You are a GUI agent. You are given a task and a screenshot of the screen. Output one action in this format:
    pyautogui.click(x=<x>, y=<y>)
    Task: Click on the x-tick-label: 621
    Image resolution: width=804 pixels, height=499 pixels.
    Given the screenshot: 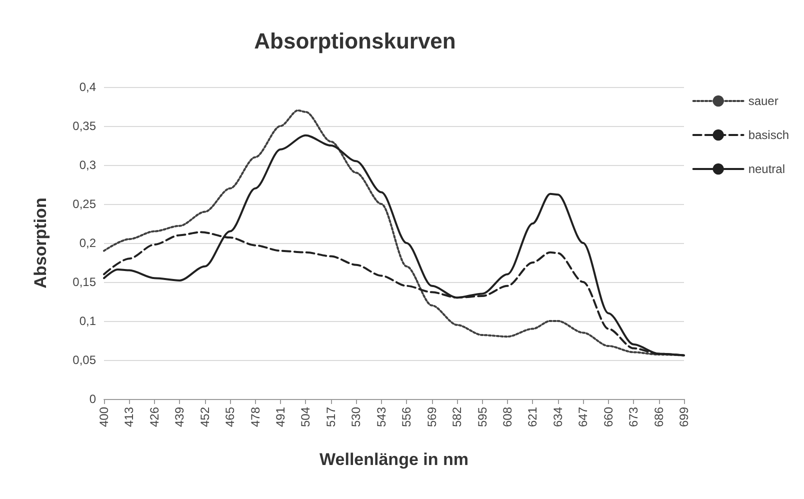 What is the action you would take?
    pyautogui.click(x=533, y=417)
    